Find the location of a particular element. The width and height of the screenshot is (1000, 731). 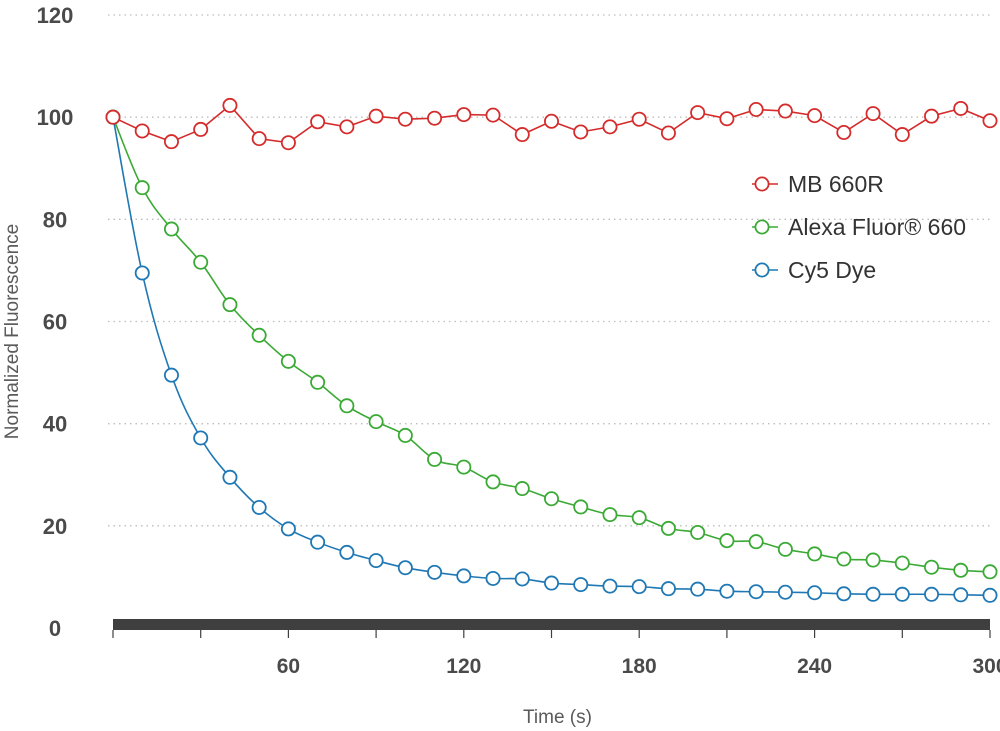

legend-item-cy5-dye: Cy5 Dye is located at coordinates (814, 270).